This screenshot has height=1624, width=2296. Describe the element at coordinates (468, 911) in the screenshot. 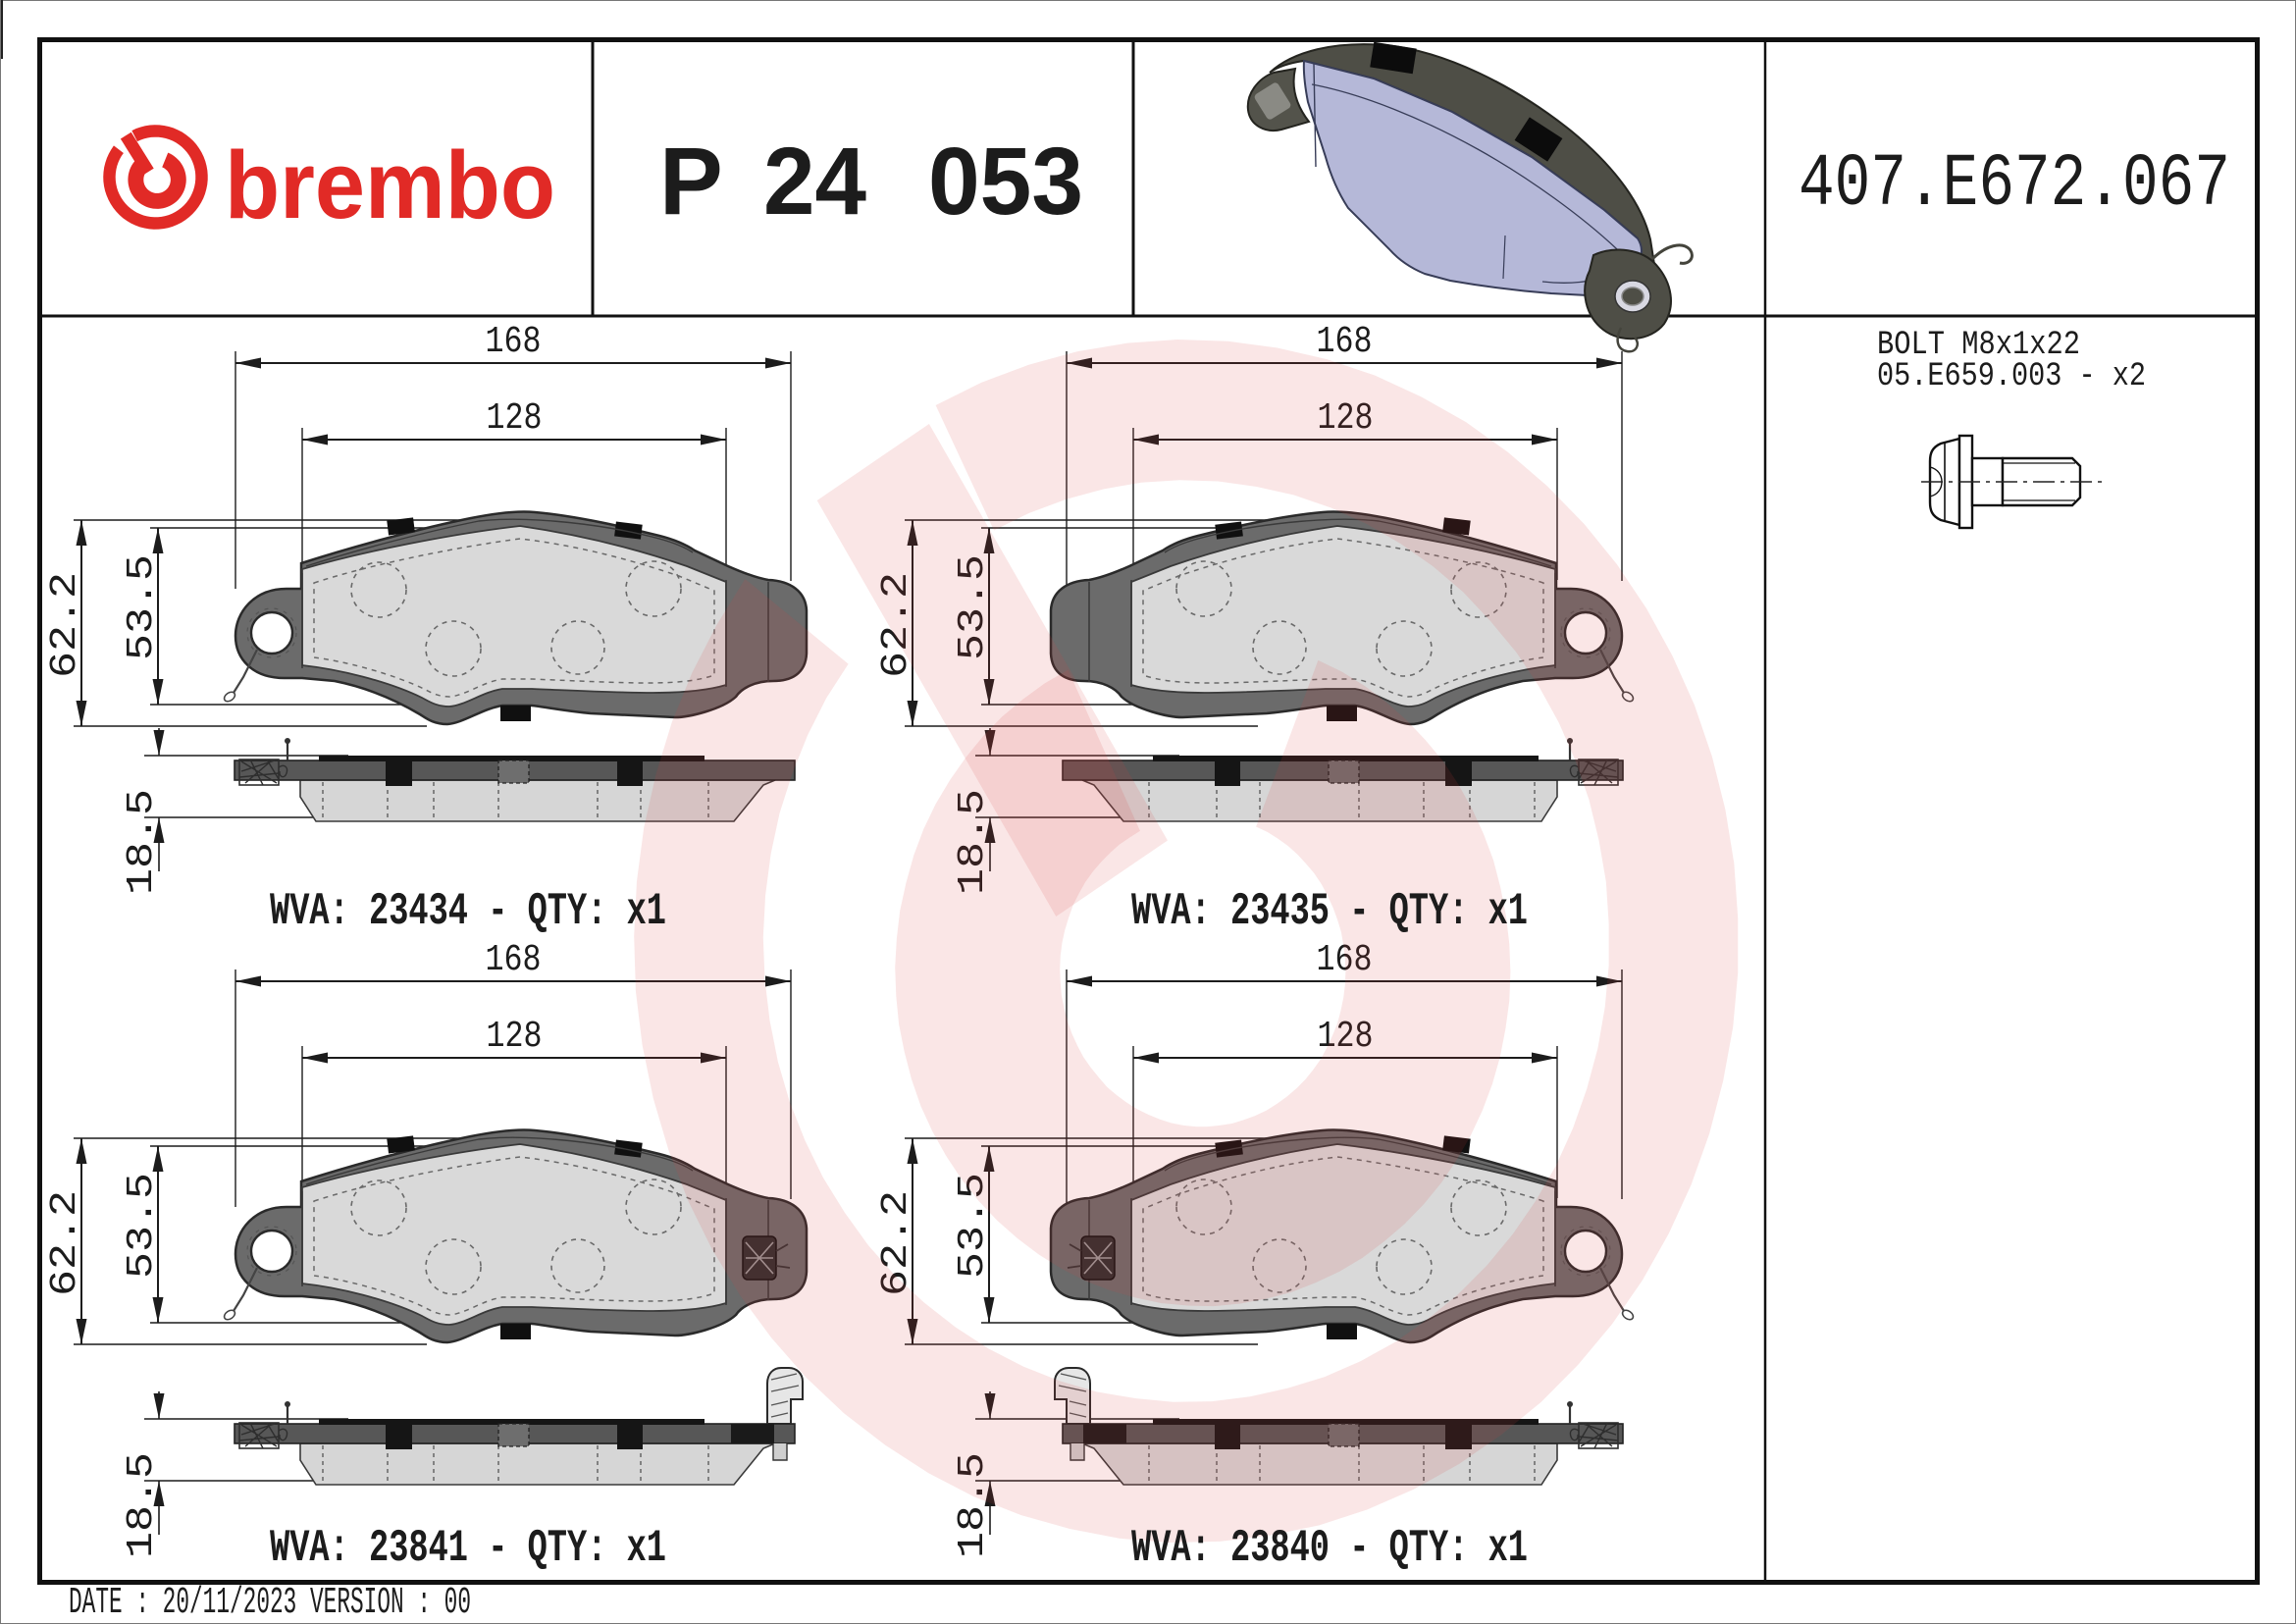

I see `svg-text: WVA: 23434 - QTY: x1` at that location.